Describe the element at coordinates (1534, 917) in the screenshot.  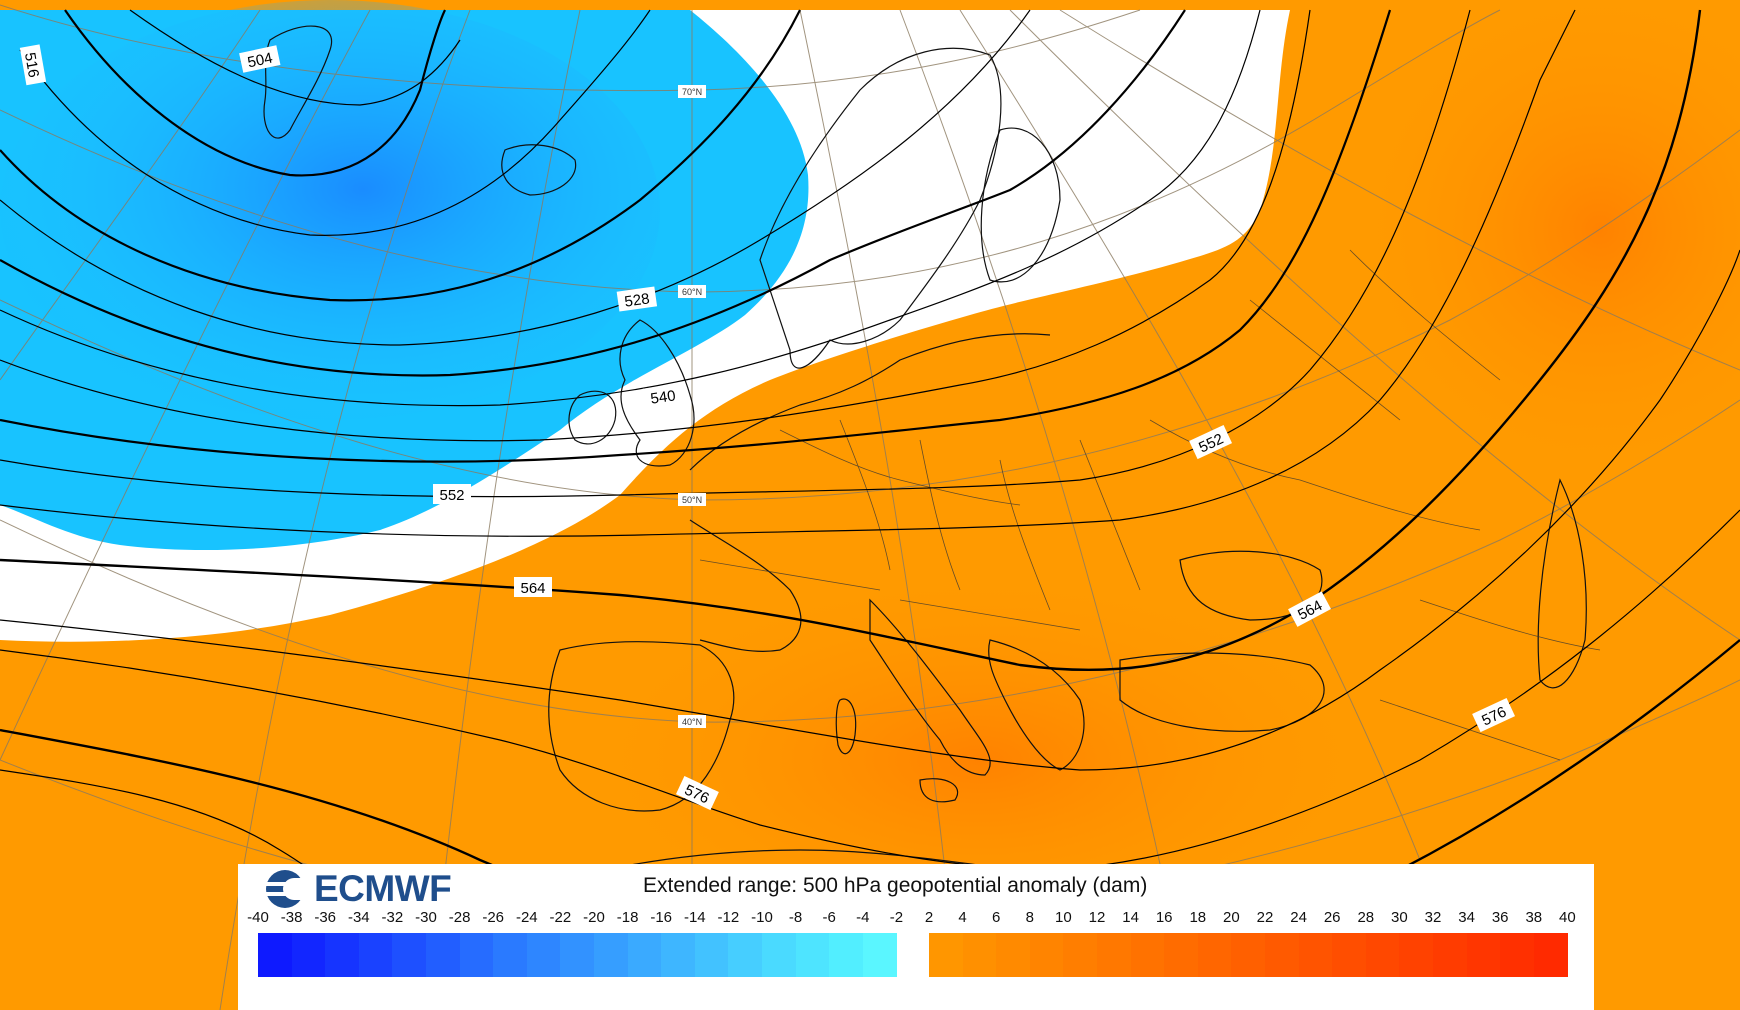
I see `legend-tick-label: 38` at that location.